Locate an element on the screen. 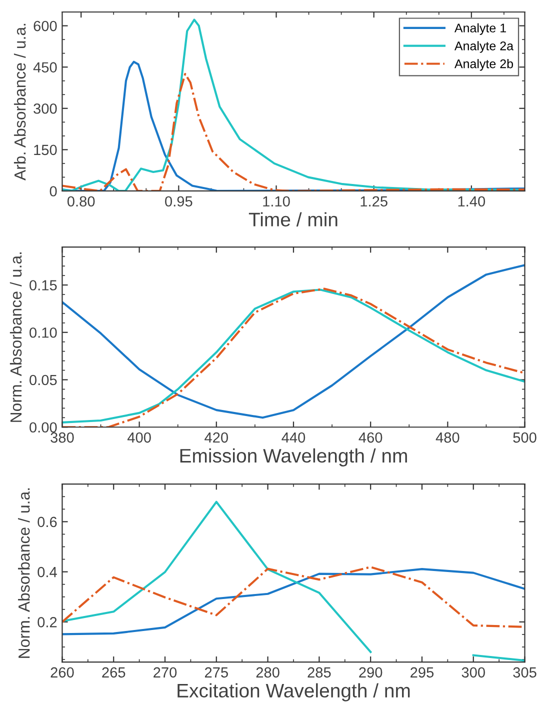  x-axis-title: Emission Wavelength / nm is located at coordinates (293, 457).